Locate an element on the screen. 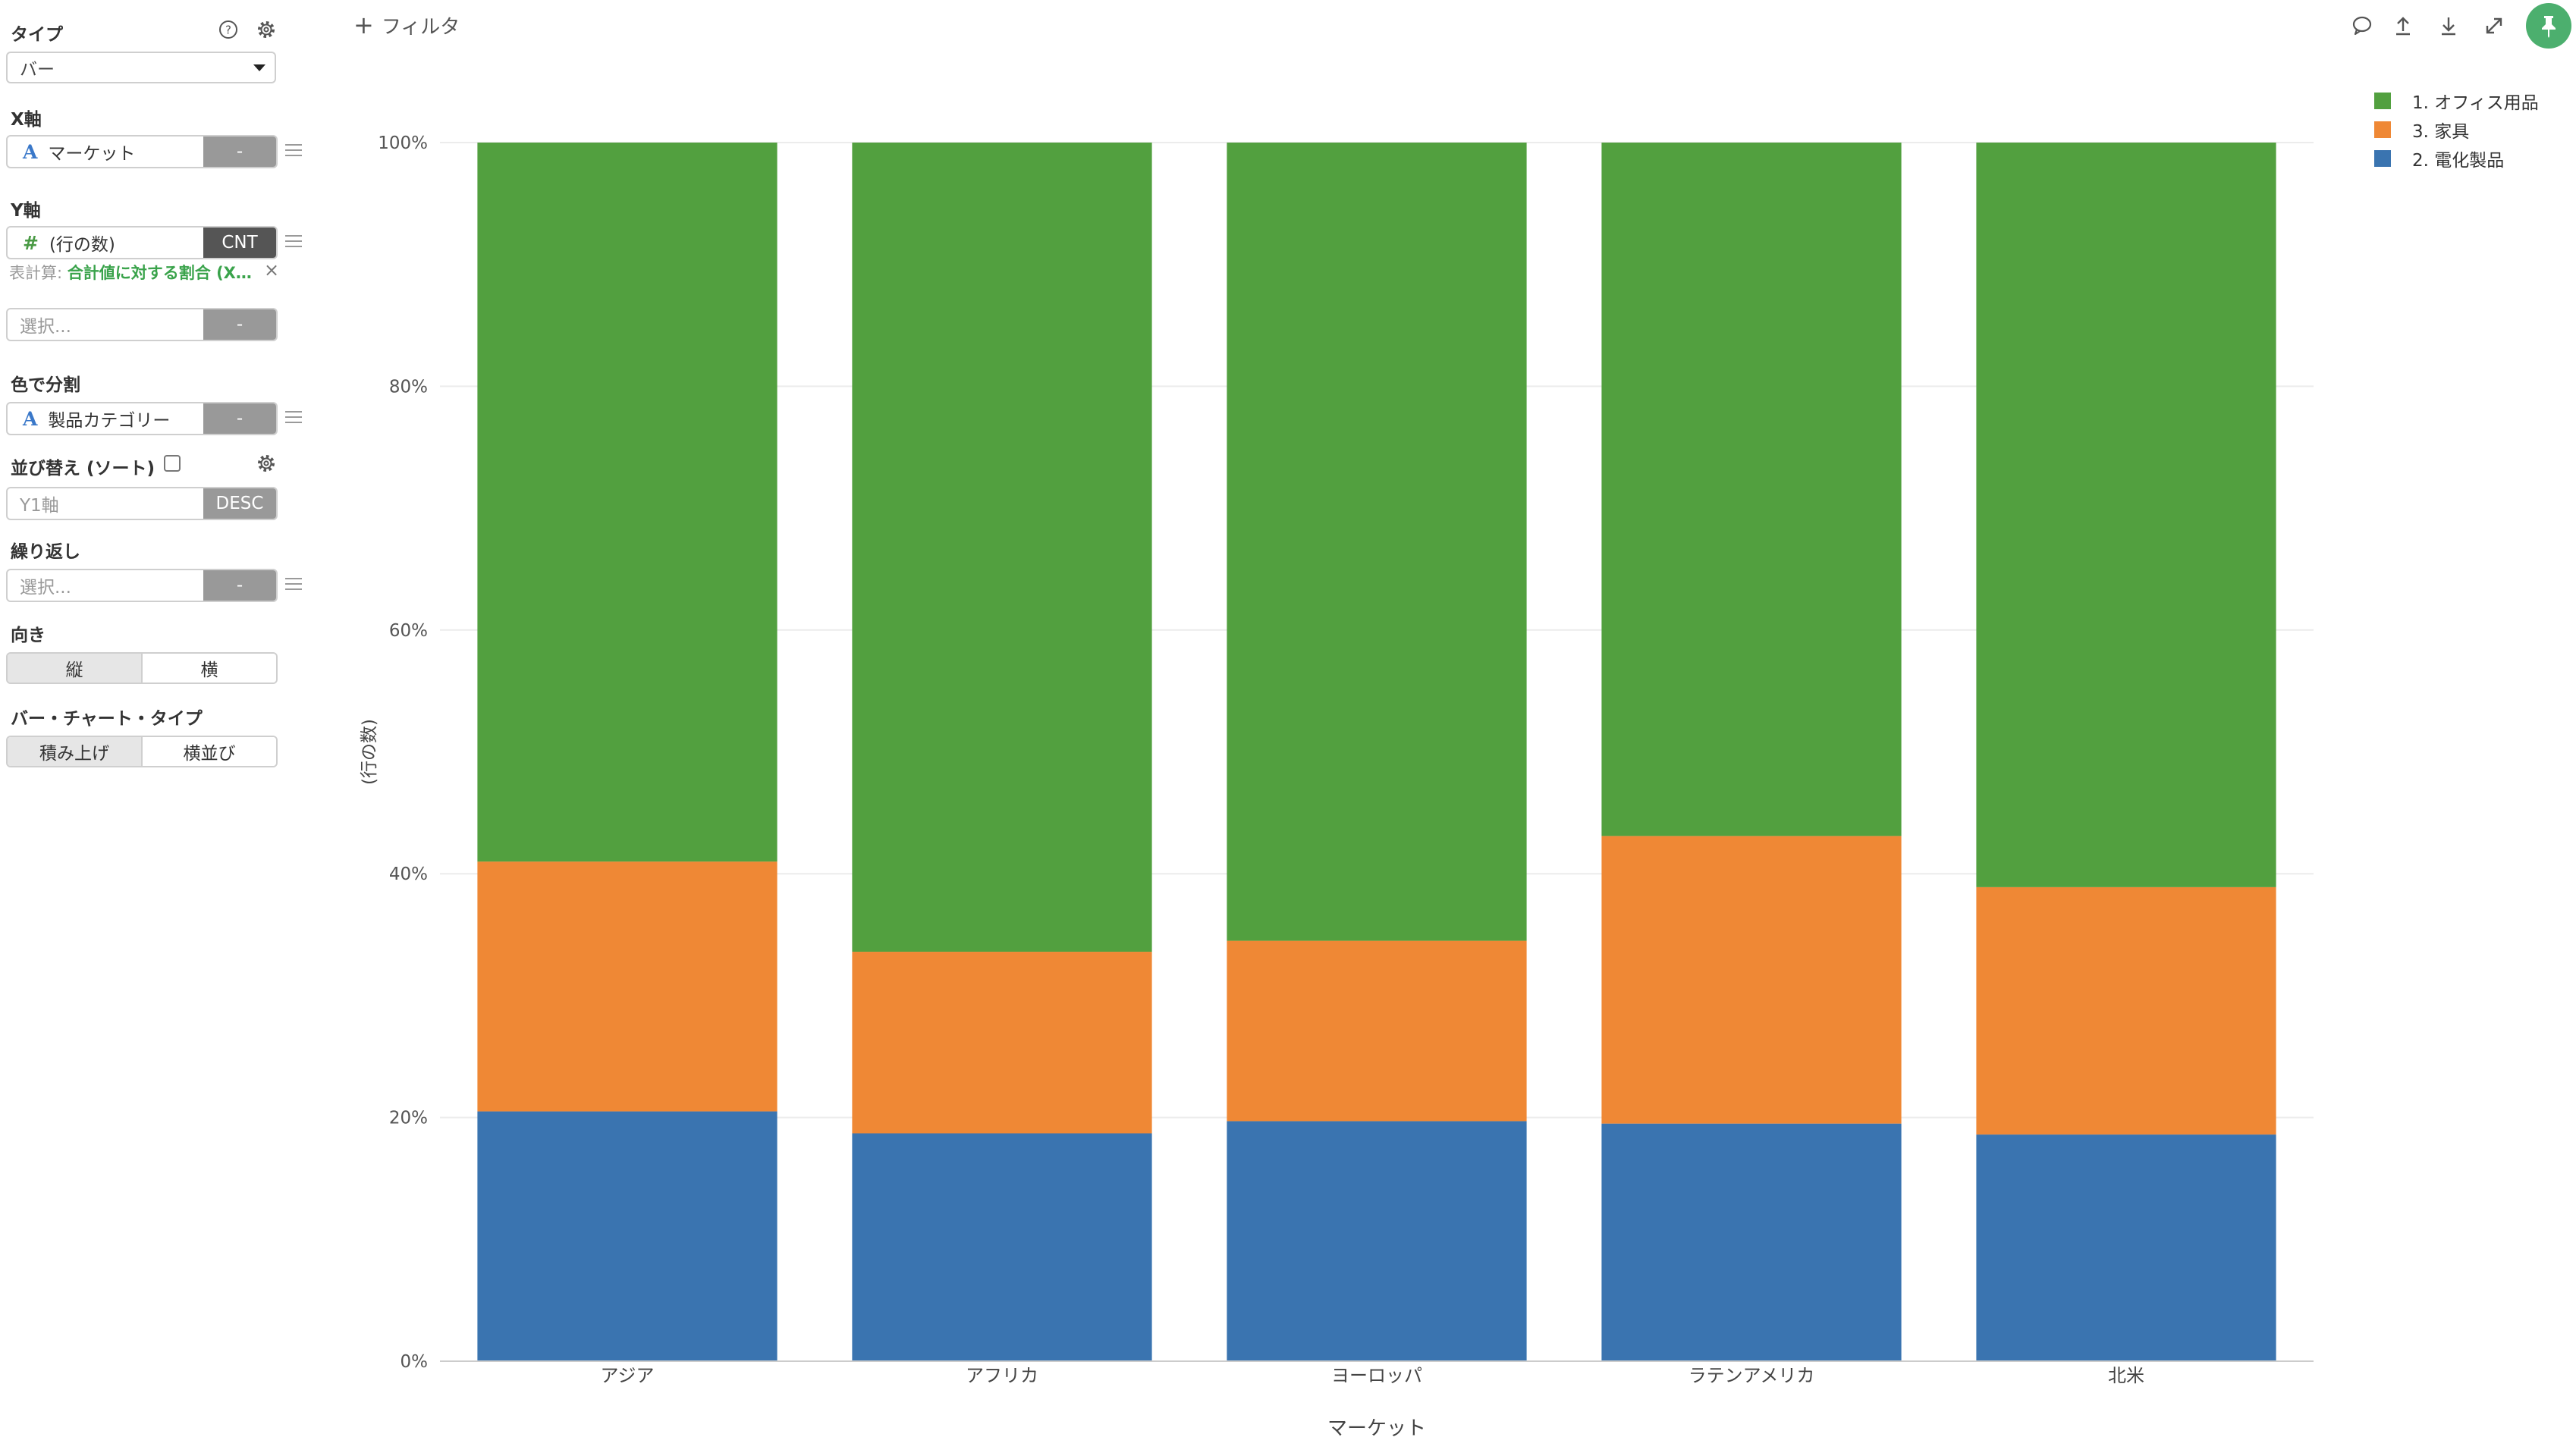 This screenshot has width=2576, height=1456. help-icon: ? is located at coordinates (228, 29).